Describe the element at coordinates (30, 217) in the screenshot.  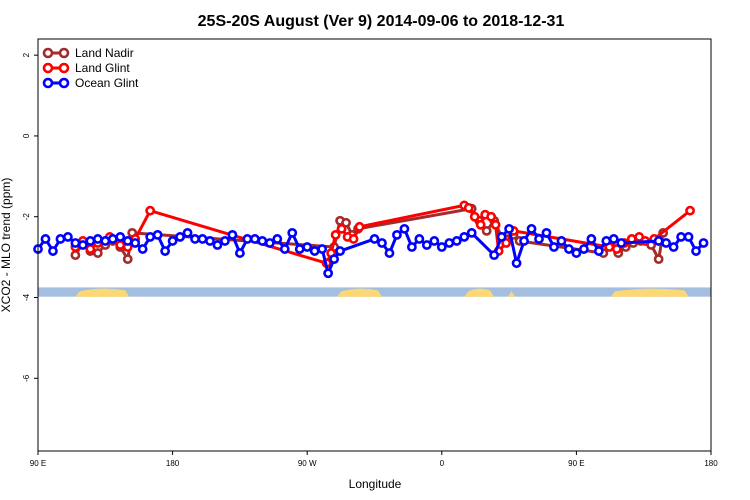
I see `y-axis: 2 0 -2 -4 -6` at that location.